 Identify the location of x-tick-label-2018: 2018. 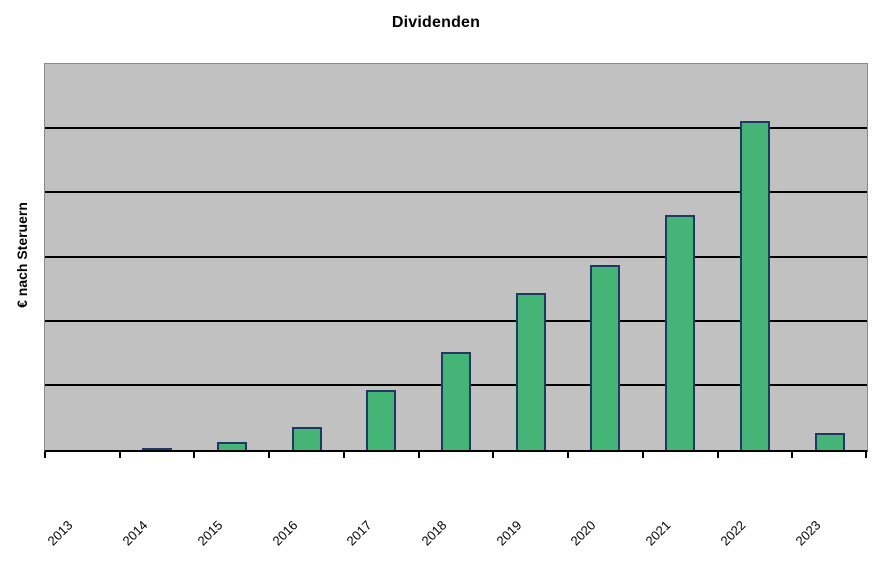
(434, 533).